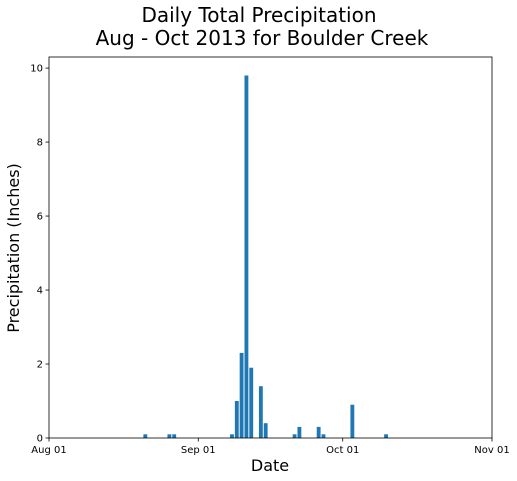  Describe the element at coordinates (198, 450) in the screenshot. I see `x-tick-label-2013-09-01: Sep 01` at that location.